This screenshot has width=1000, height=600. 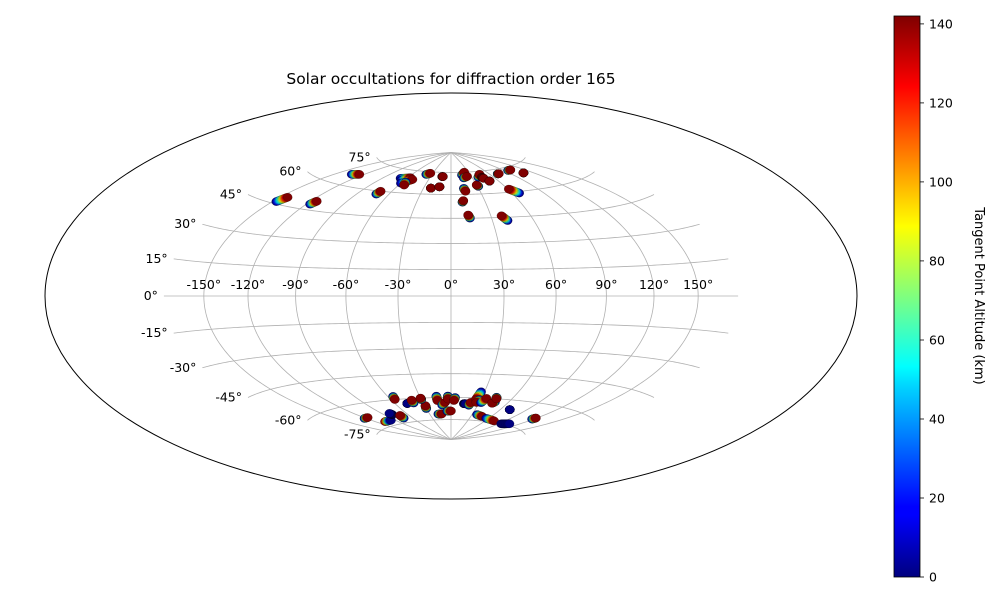 What do you see at coordinates (937, 419) in the screenshot?
I see `colorbar-tick-label: 40` at bounding box center [937, 419].